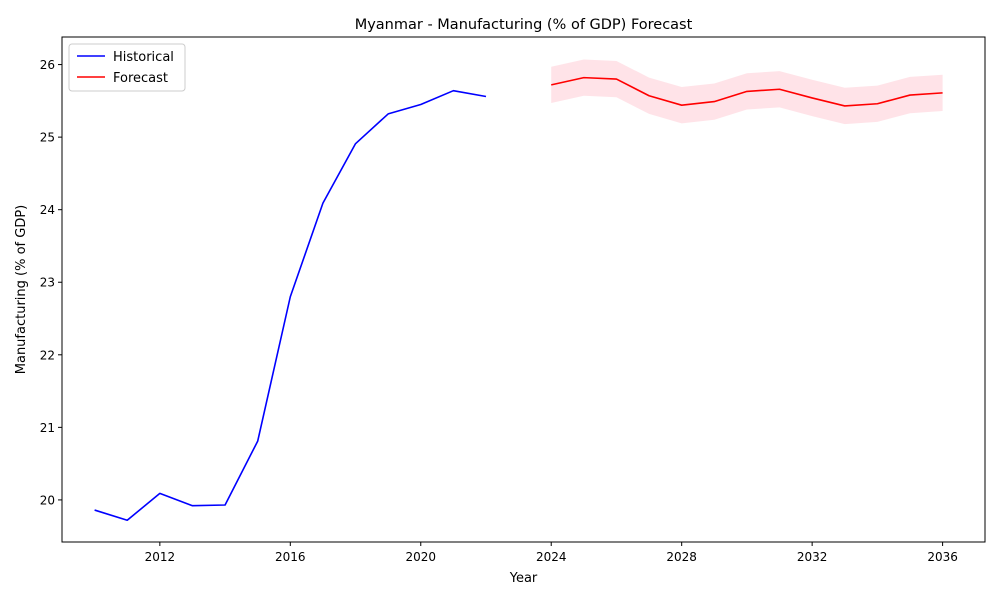  What do you see at coordinates (812, 557) in the screenshot?
I see `x-tick-label: 2032` at bounding box center [812, 557].